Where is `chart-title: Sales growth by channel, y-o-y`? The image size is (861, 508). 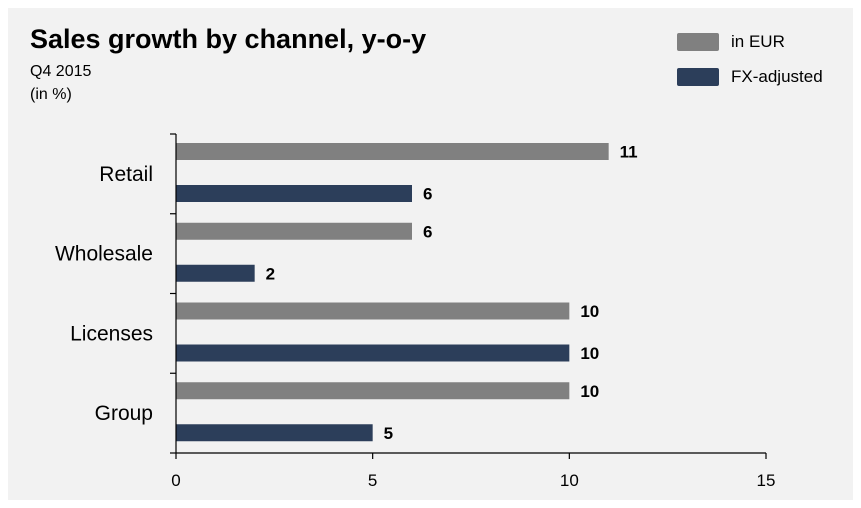 chart-title: Sales growth by channel, y-o-y is located at coordinates (228, 39).